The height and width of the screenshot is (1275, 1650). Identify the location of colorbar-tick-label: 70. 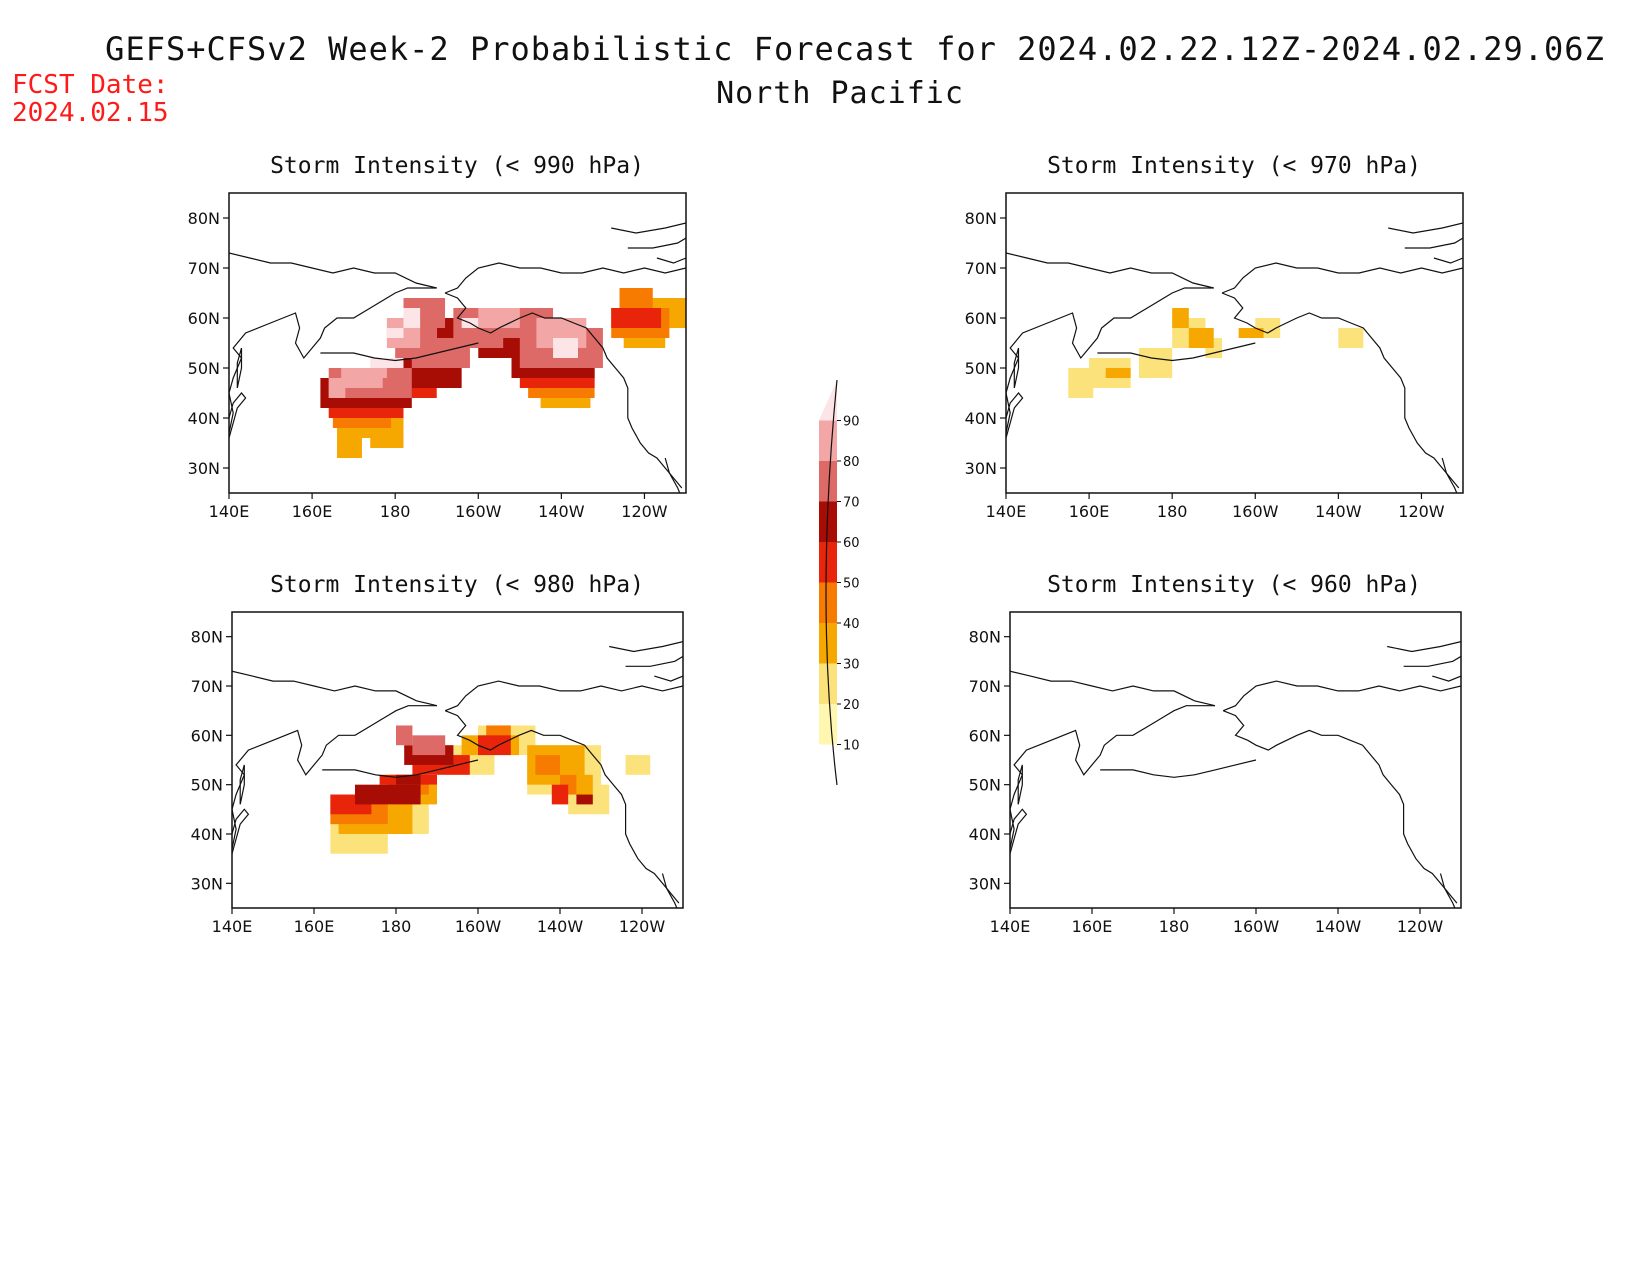
(851, 503).